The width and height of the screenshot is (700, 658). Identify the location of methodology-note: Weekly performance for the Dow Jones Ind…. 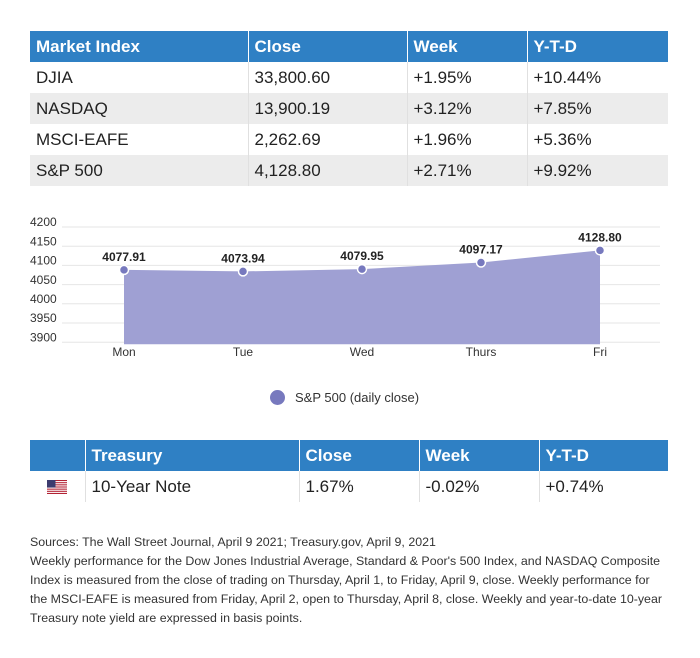
(346, 589).